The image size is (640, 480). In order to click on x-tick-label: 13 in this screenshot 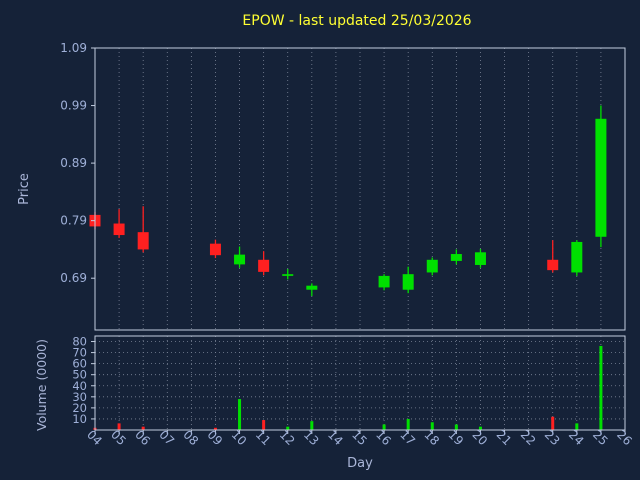, I will do `click(311, 437)`.